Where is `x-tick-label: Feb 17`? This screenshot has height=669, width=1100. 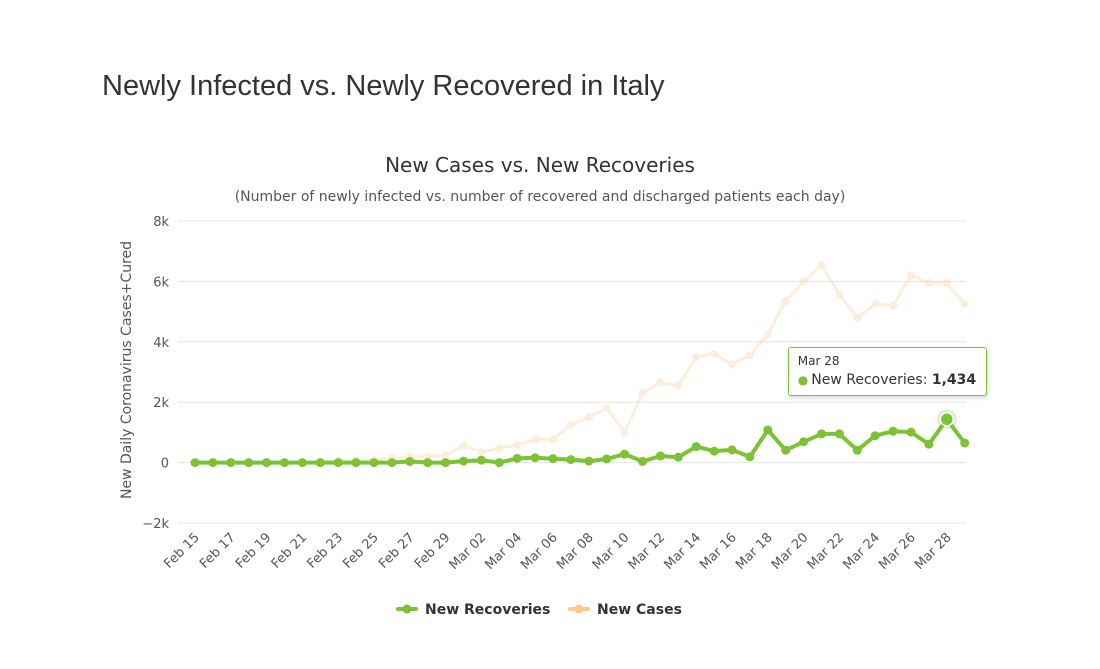
x-tick-label: Feb 17 is located at coordinates (218, 551).